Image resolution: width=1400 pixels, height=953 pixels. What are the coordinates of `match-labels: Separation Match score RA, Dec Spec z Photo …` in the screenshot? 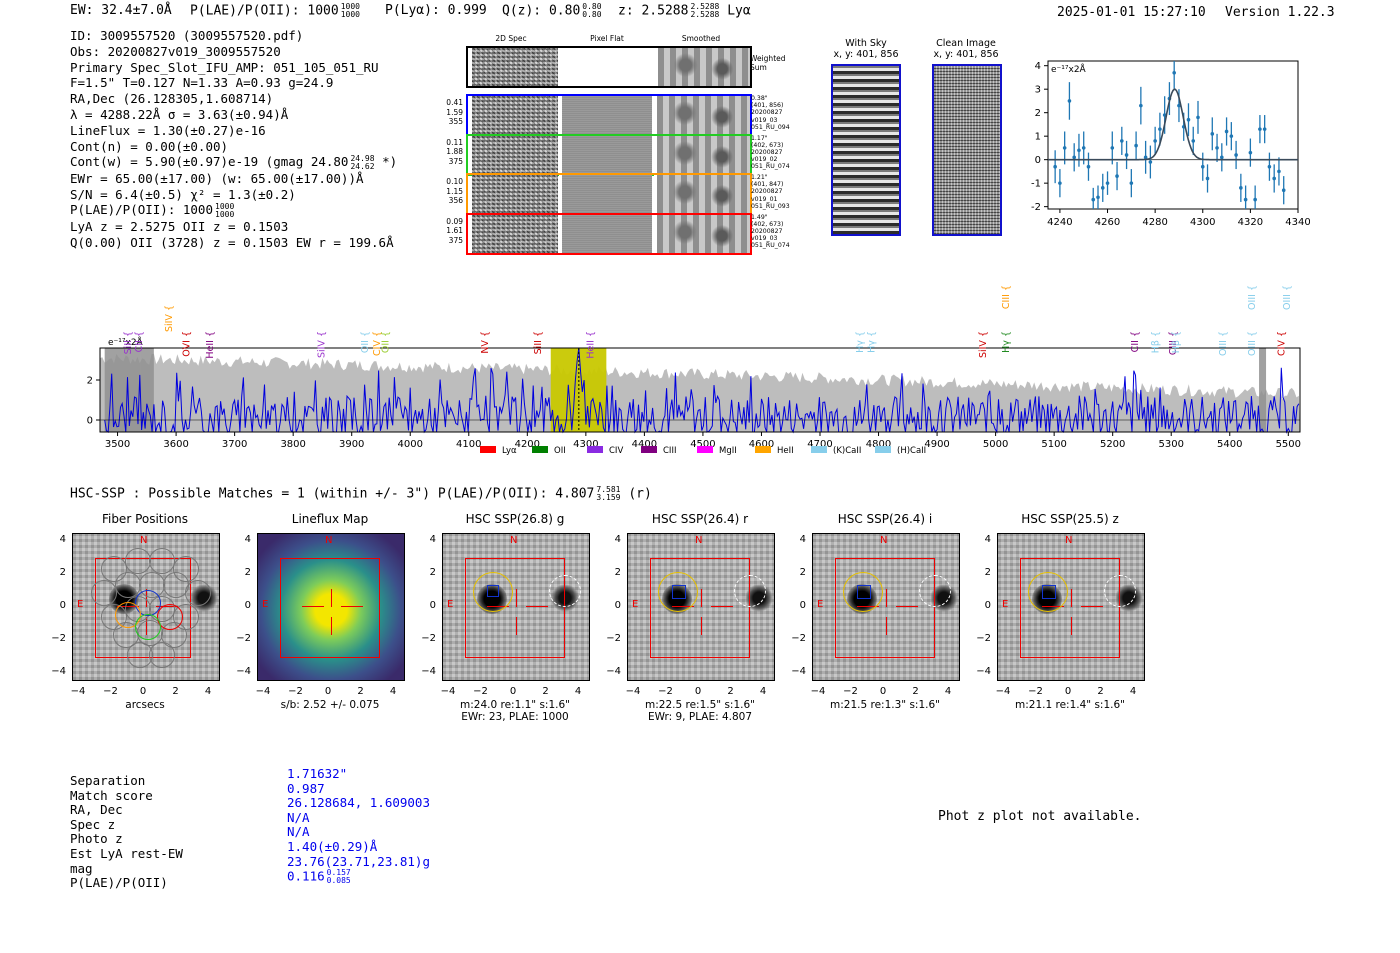 It's located at (126, 832).